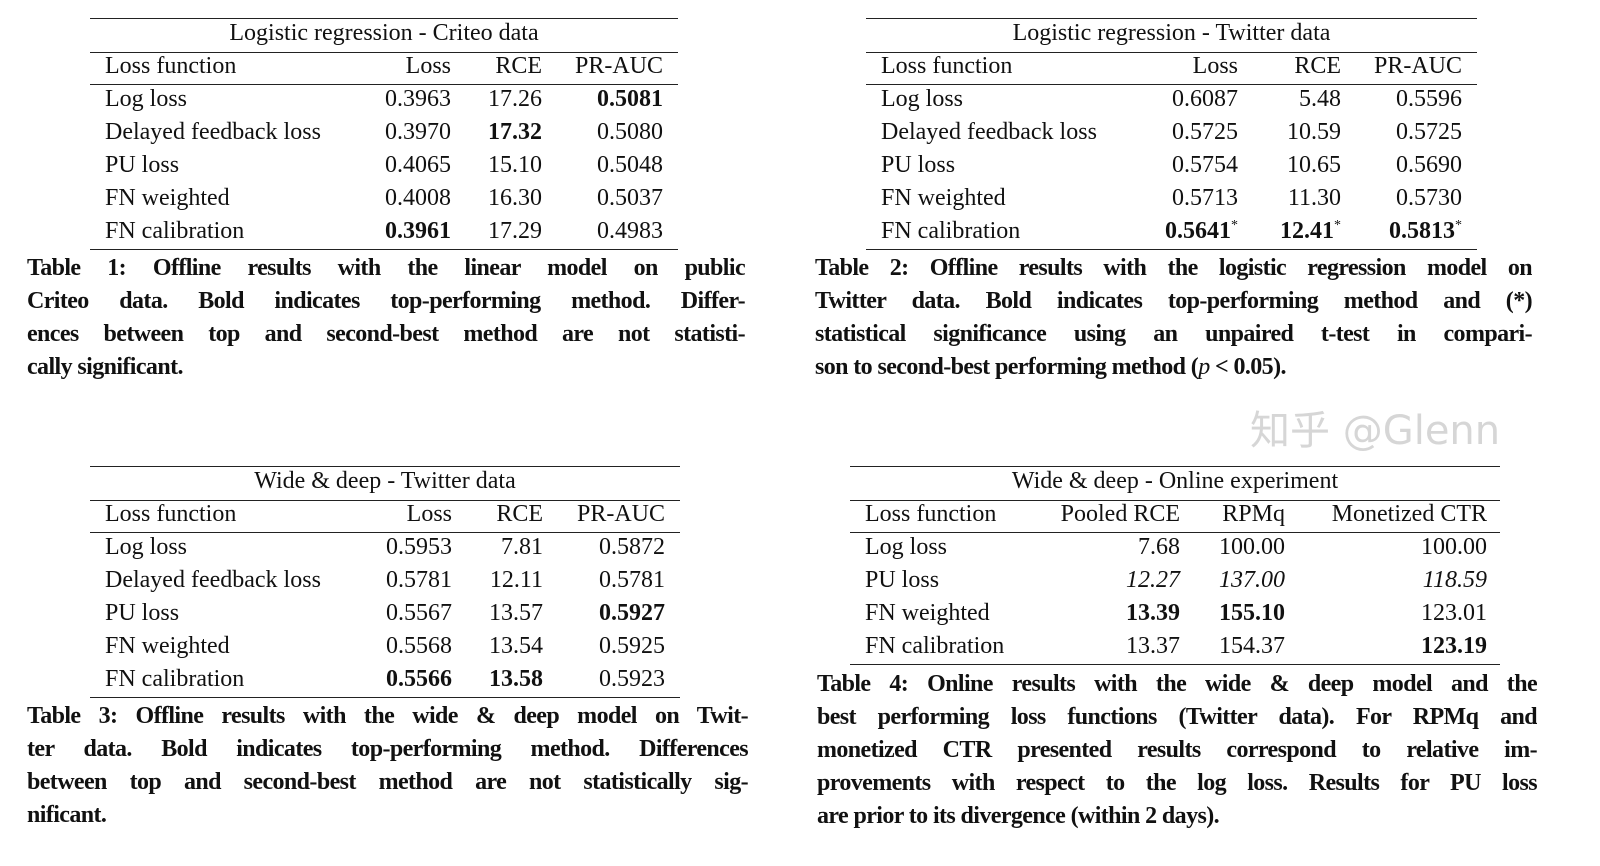 This screenshot has width=1600, height=866. What do you see at coordinates (516, 679) in the screenshot?
I see `cell-value: 13.58` at bounding box center [516, 679].